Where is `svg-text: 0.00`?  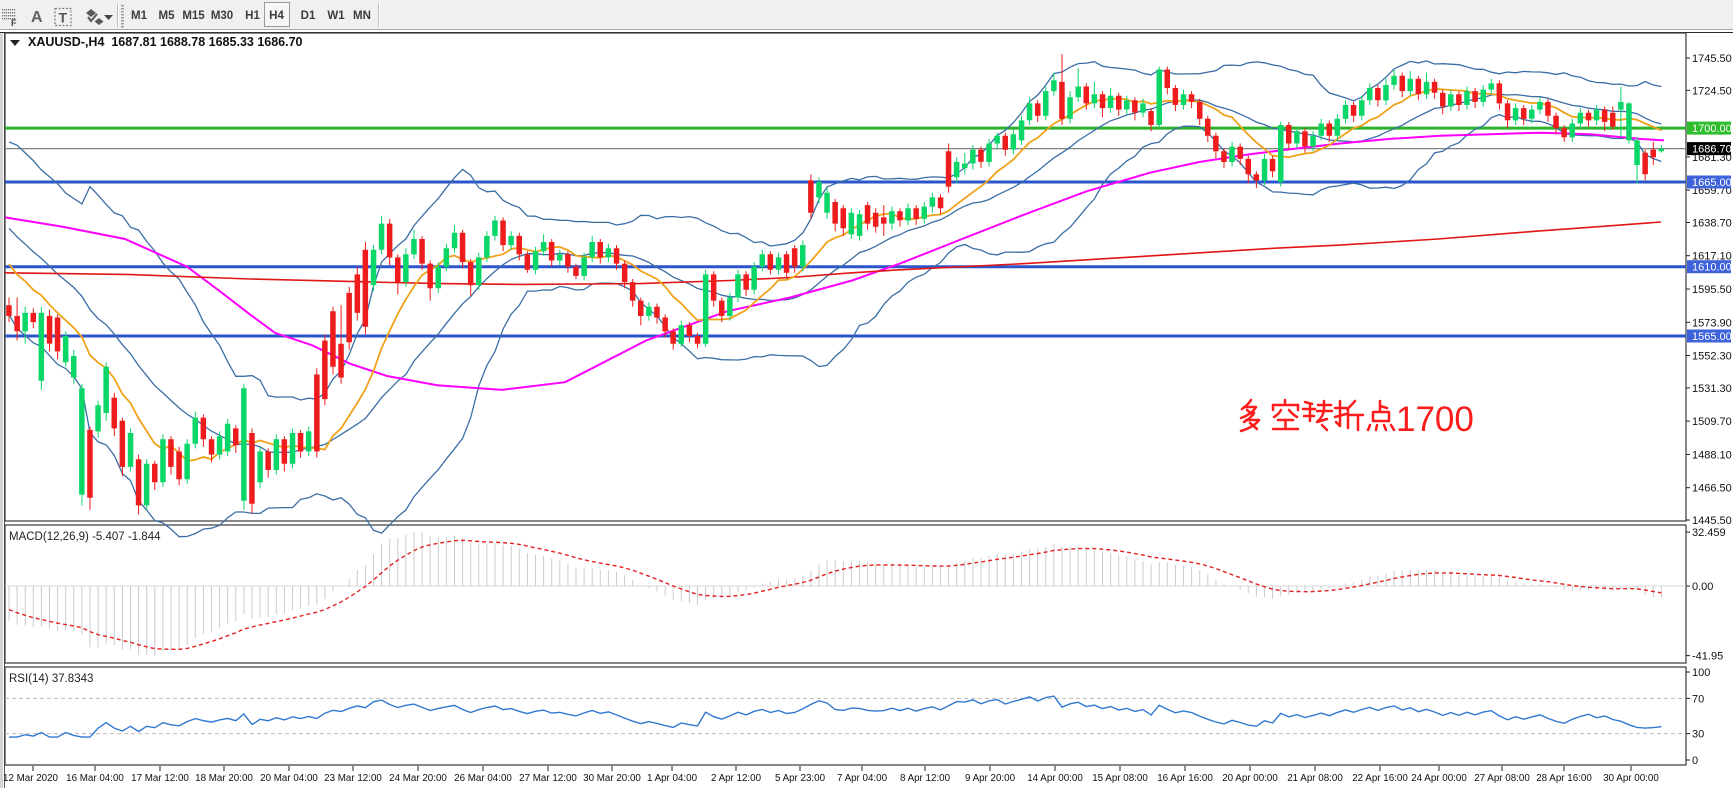
svg-text: 0.00 is located at coordinates (1702, 587).